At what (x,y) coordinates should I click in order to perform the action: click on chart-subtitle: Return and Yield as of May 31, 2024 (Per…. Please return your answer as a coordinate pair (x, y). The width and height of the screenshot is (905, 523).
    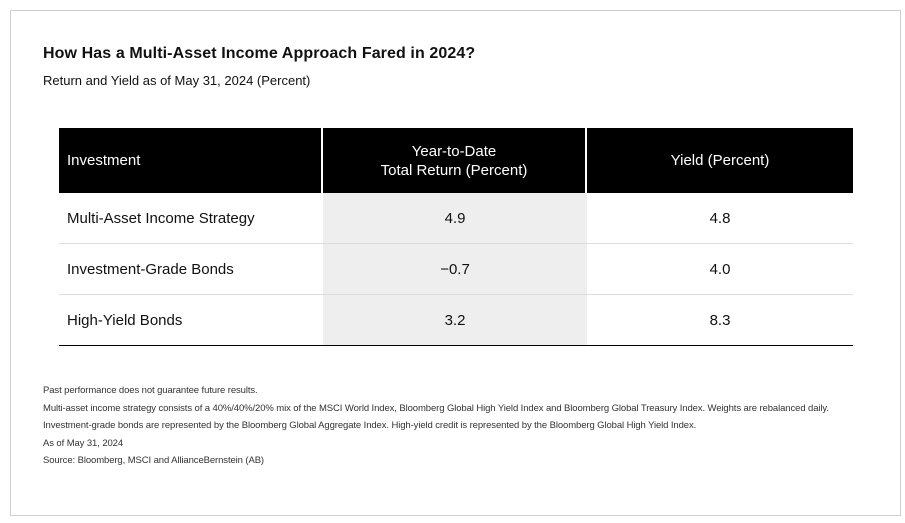
    Looking at the image, I should click on (177, 80).